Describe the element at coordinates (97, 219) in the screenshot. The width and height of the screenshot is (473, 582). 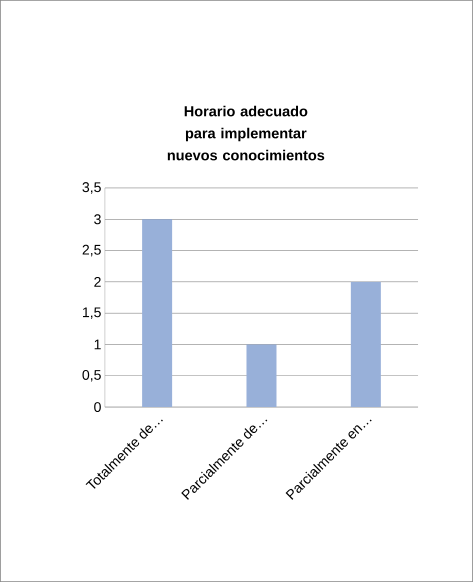
I see `y-tick-label: 3` at that location.